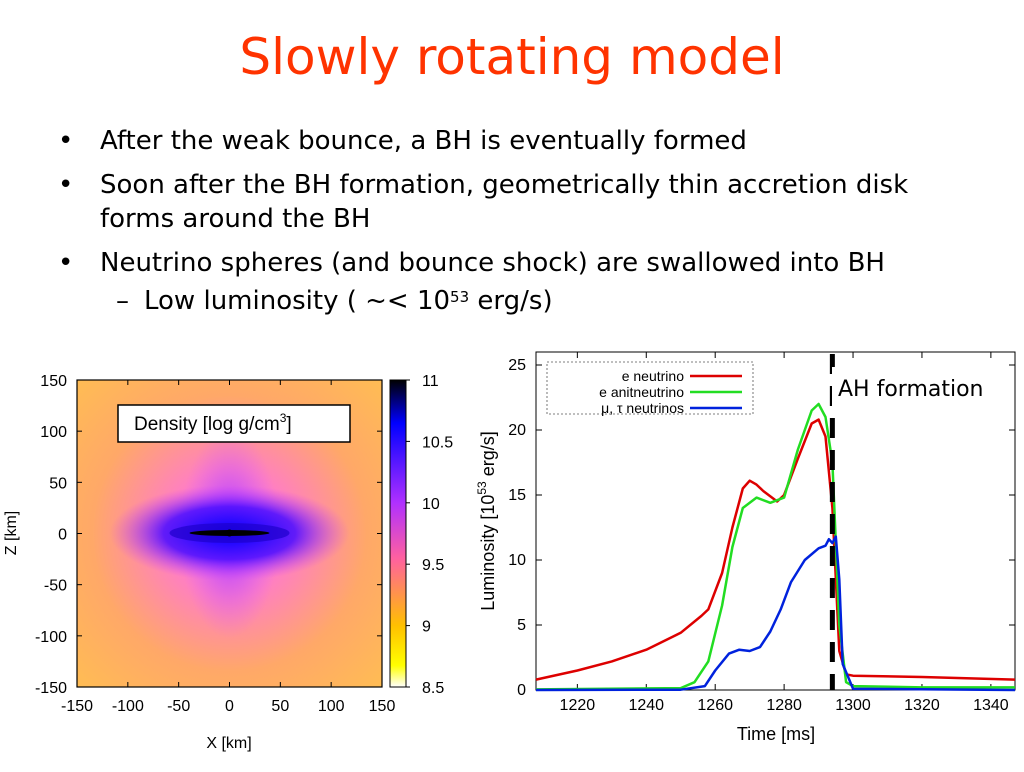  I want to click on x-tick-label: 1300, so click(853, 705).